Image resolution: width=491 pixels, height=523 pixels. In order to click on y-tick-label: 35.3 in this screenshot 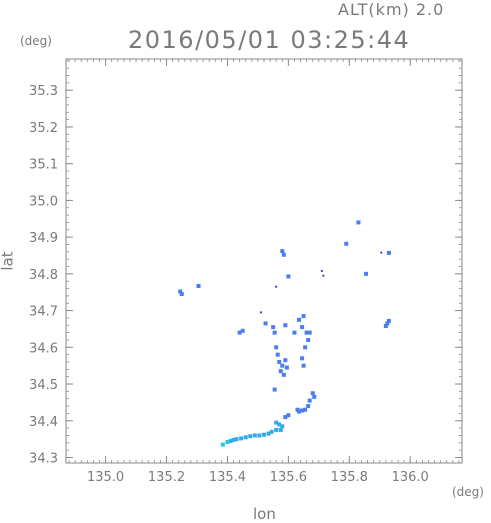, I will do `click(43, 91)`.